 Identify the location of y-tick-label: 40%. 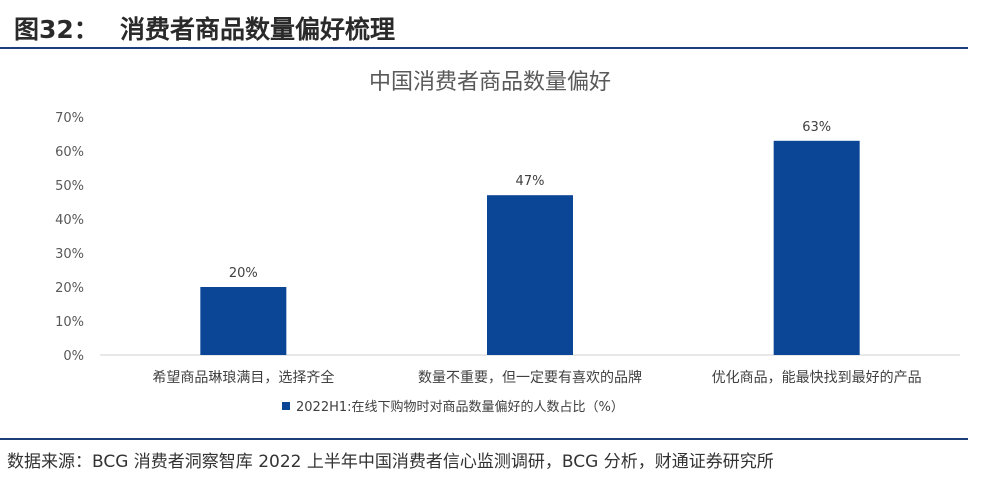
(69, 220).